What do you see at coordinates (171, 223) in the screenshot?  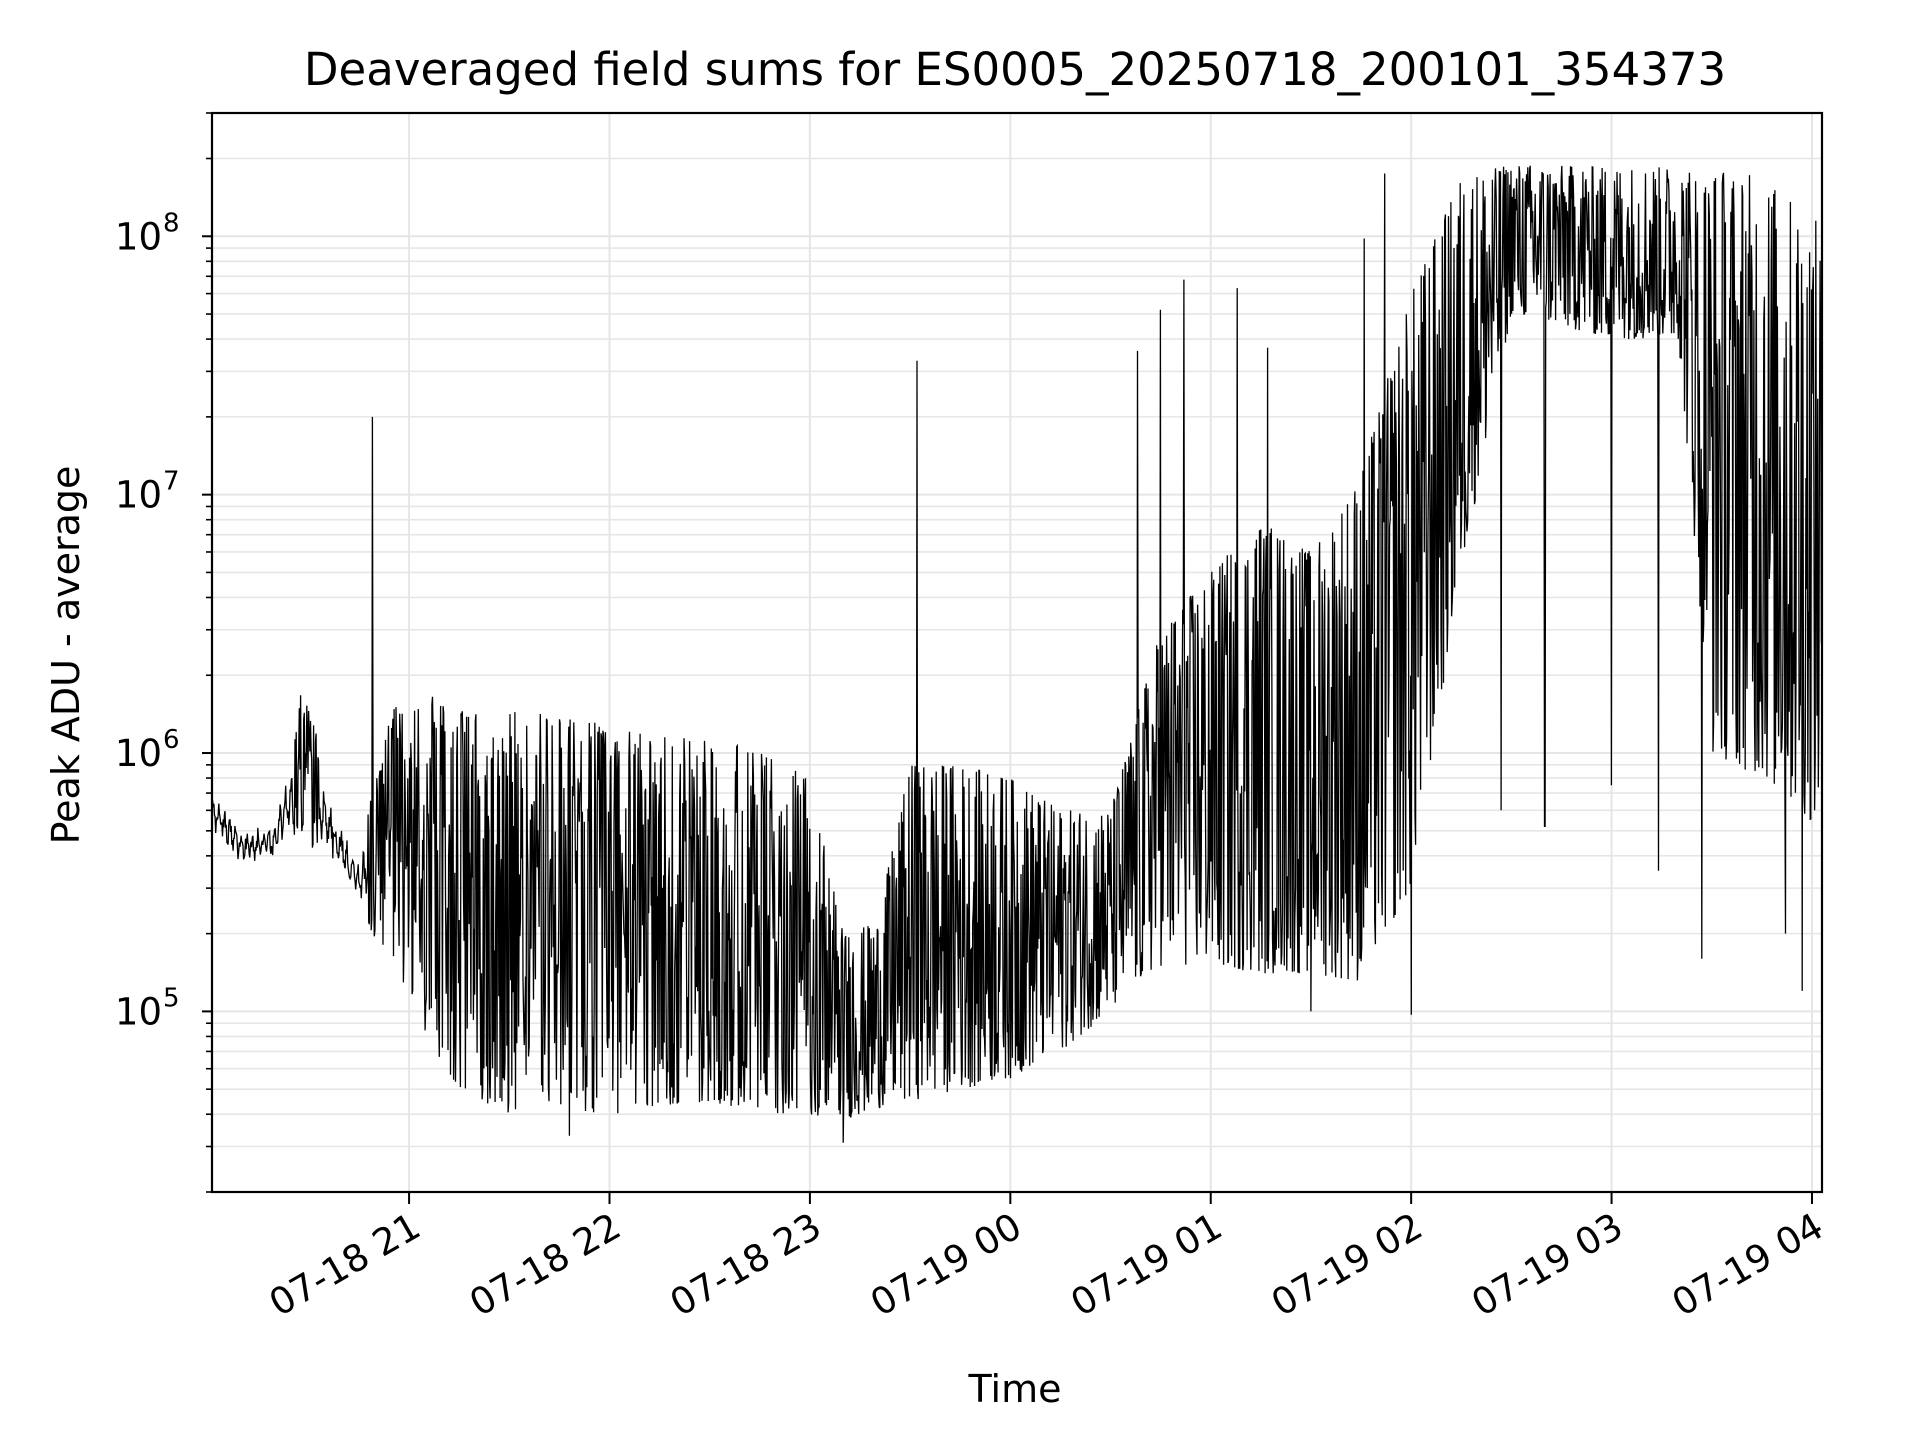 I see `y-tick-exponent: 8` at bounding box center [171, 223].